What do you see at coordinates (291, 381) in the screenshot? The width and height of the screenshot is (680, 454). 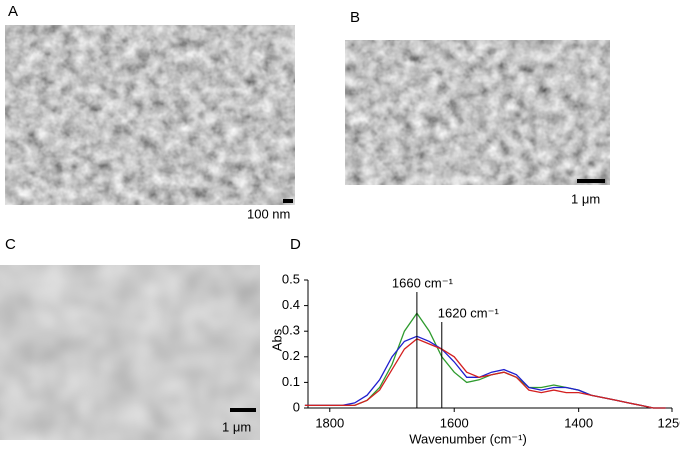 I see `y-tick-label: 0.1` at bounding box center [291, 381].